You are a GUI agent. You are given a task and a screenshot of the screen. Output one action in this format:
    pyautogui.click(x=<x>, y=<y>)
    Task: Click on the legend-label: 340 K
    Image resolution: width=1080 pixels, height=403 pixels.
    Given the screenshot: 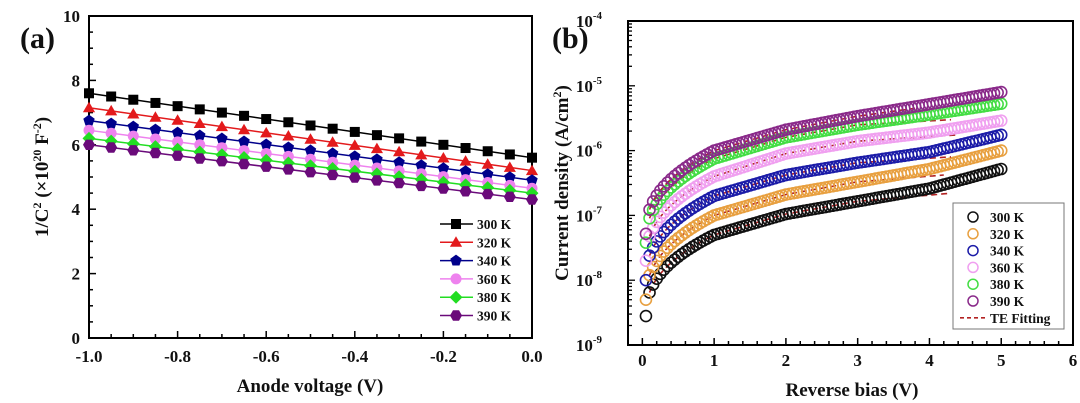 What is the action you would take?
    pyautogui.click(x=494, y=261)
    